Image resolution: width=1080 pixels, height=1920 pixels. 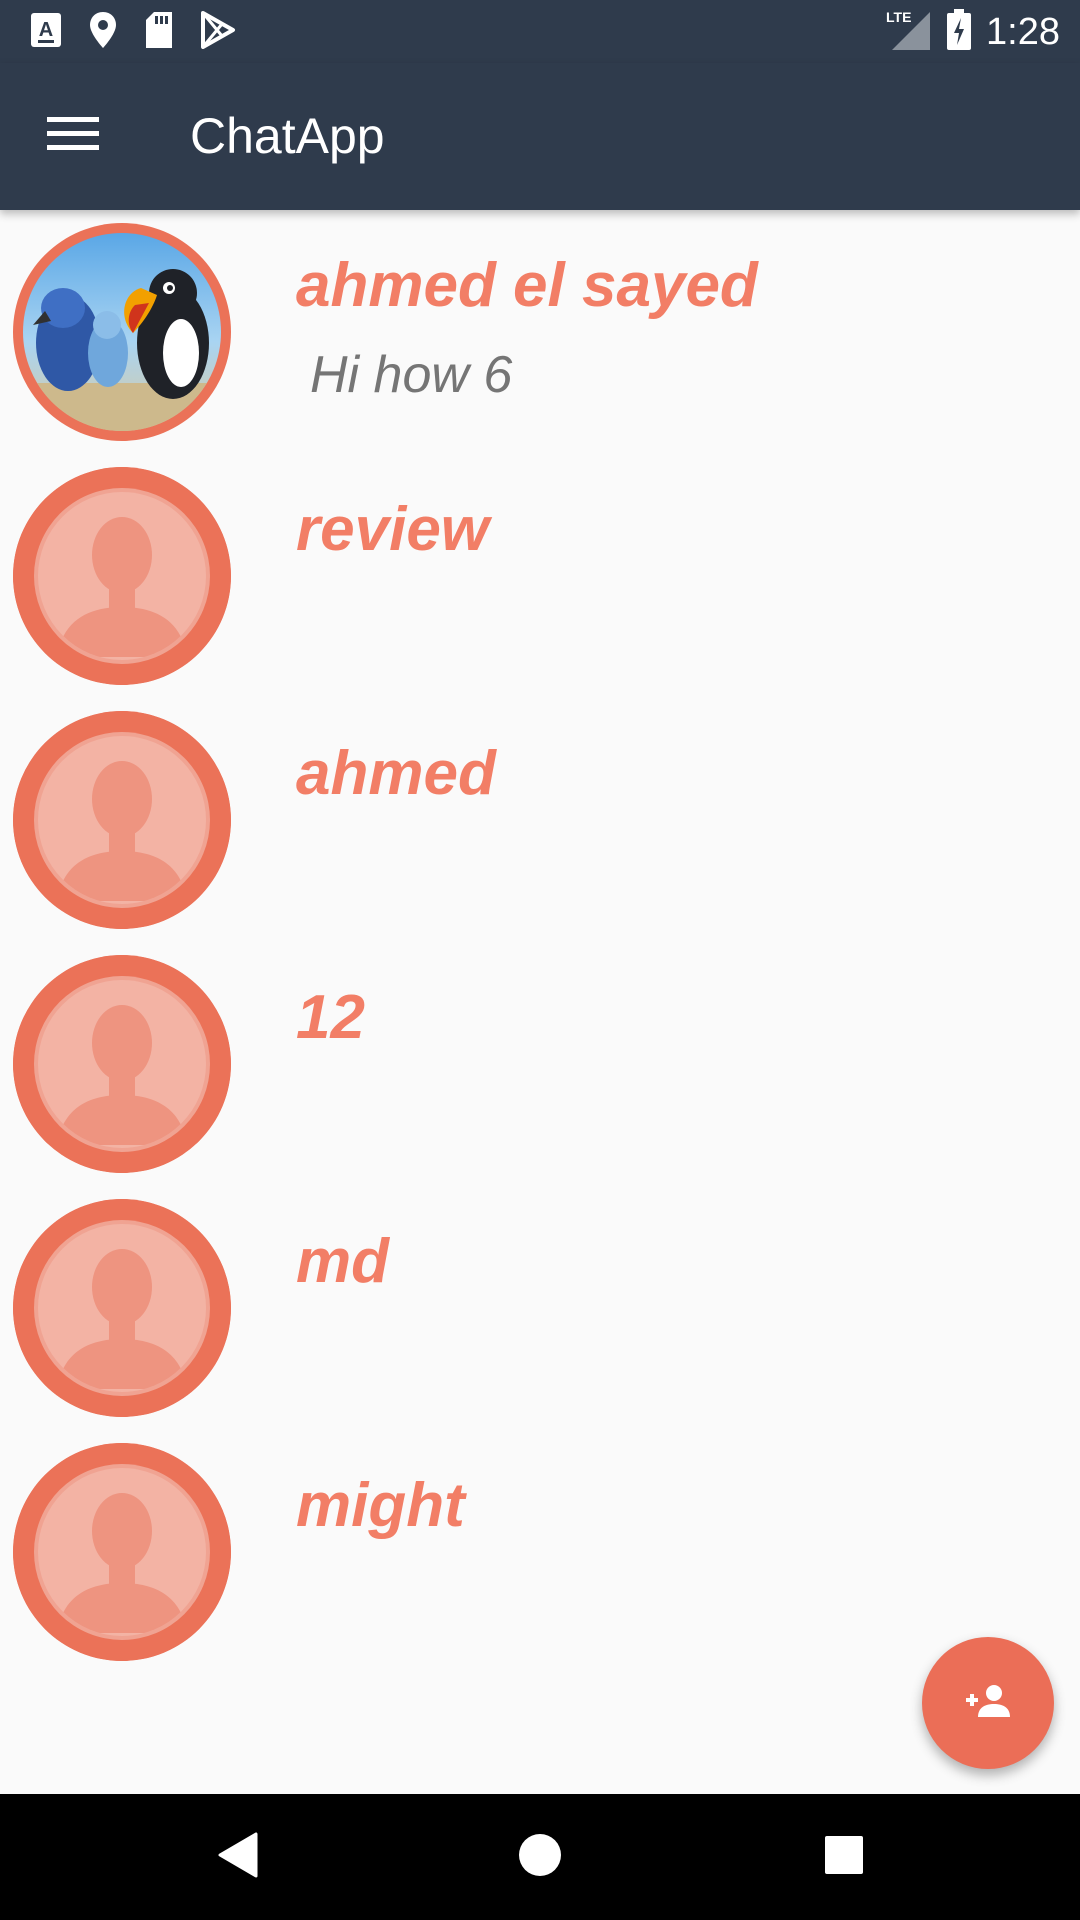 I want to click on a-keyboard-icon: A, so click(x=46, y=32).